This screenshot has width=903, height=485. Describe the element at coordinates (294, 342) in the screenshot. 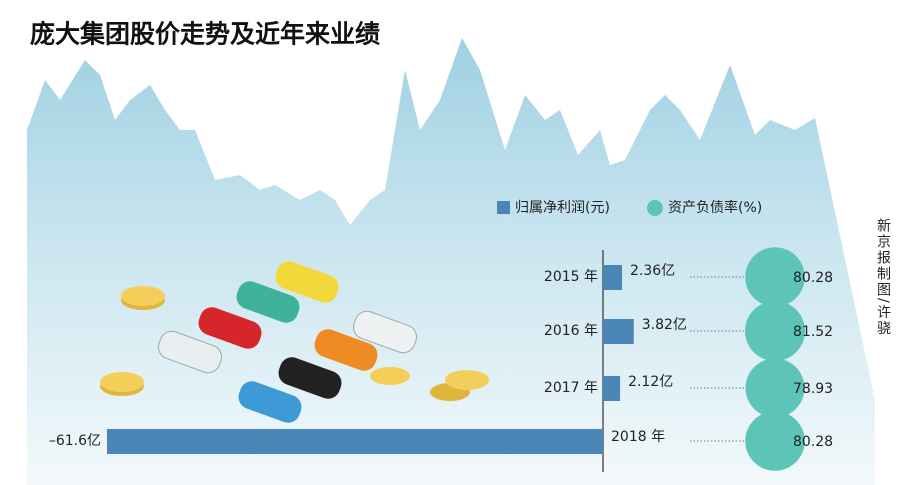

I see `illustration` at that location.